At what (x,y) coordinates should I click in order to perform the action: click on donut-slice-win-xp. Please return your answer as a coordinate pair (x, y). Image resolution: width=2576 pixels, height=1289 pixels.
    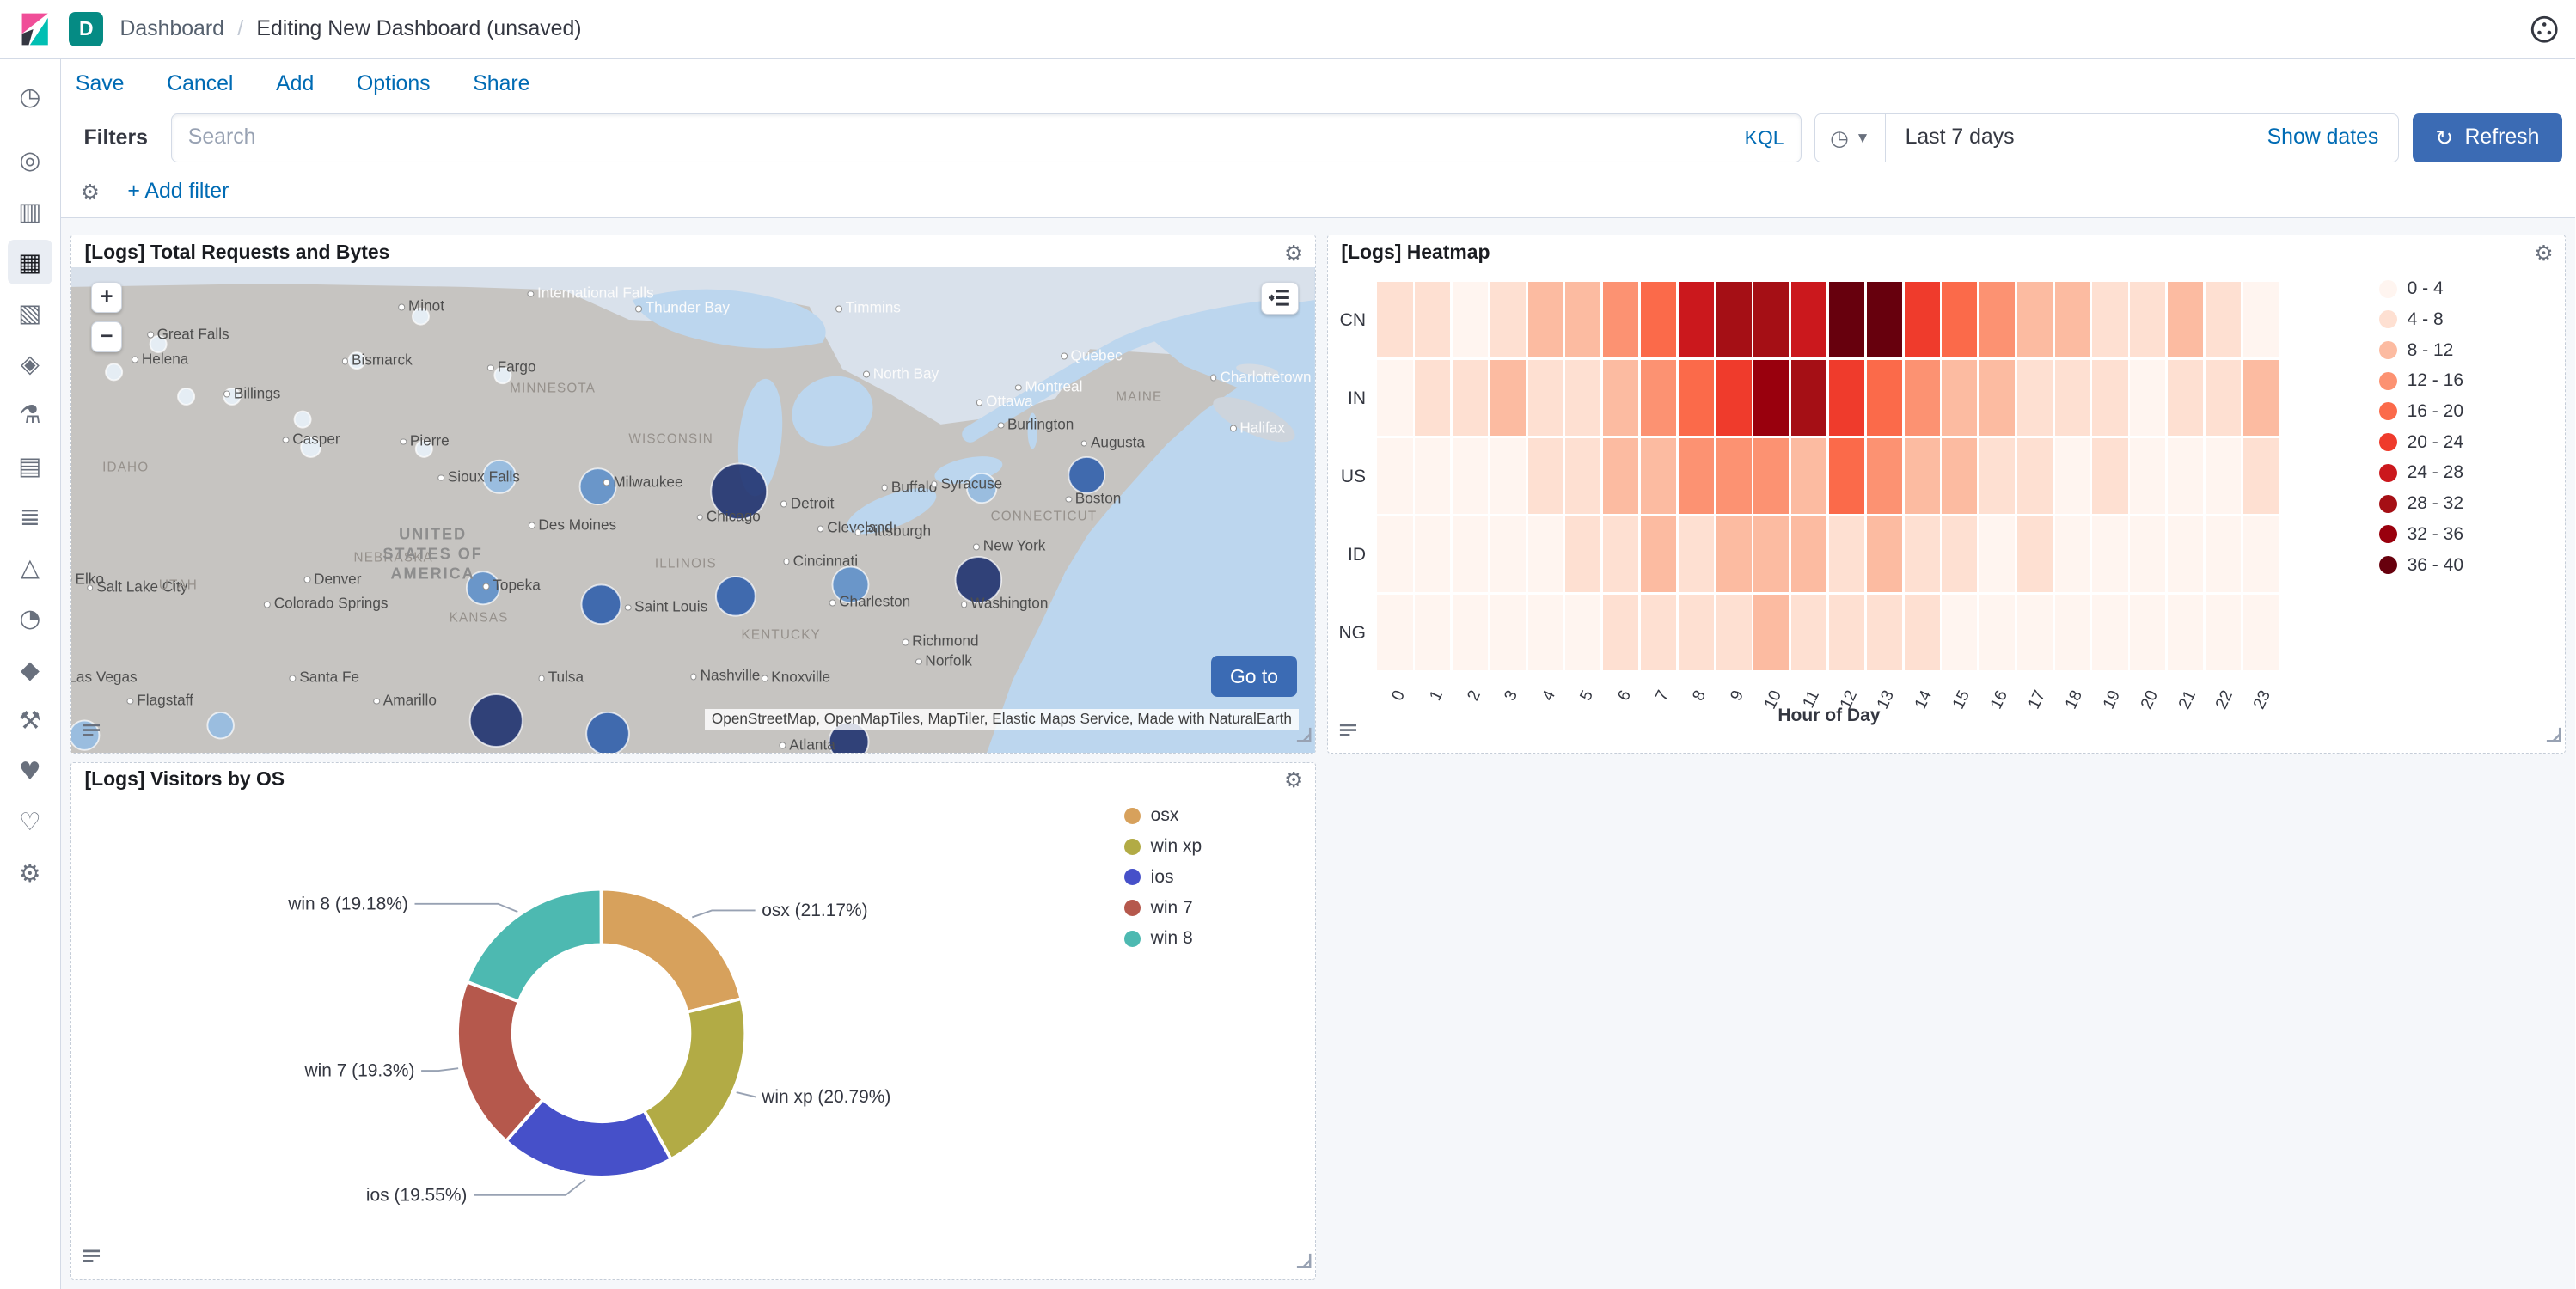
    Looking at the image, I should click on (694, 1079).